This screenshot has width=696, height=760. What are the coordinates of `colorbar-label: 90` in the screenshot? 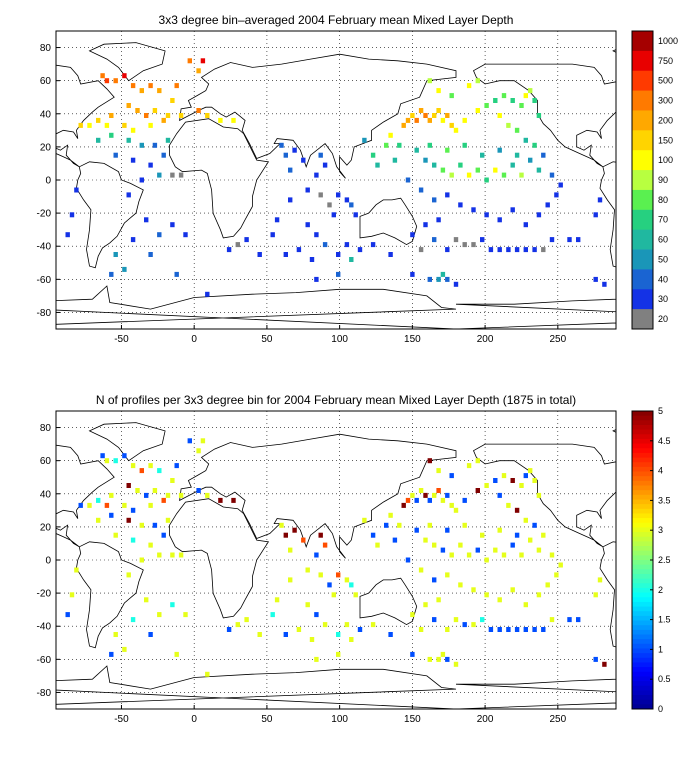 It's located at (663, 180).